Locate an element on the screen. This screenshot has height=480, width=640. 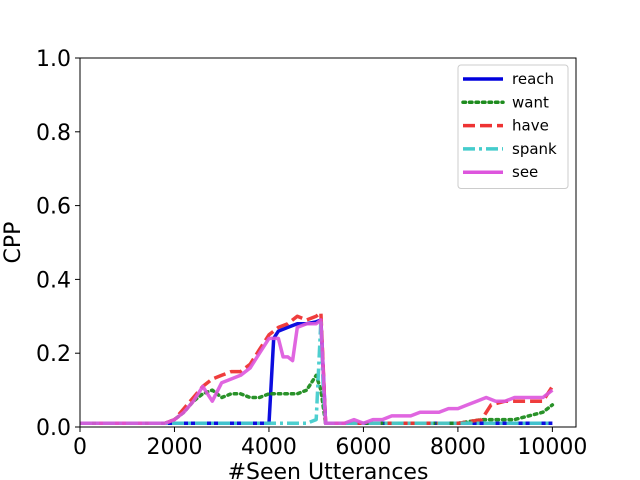
x-tick-label: 8000 is located at coordinates (458, 447).